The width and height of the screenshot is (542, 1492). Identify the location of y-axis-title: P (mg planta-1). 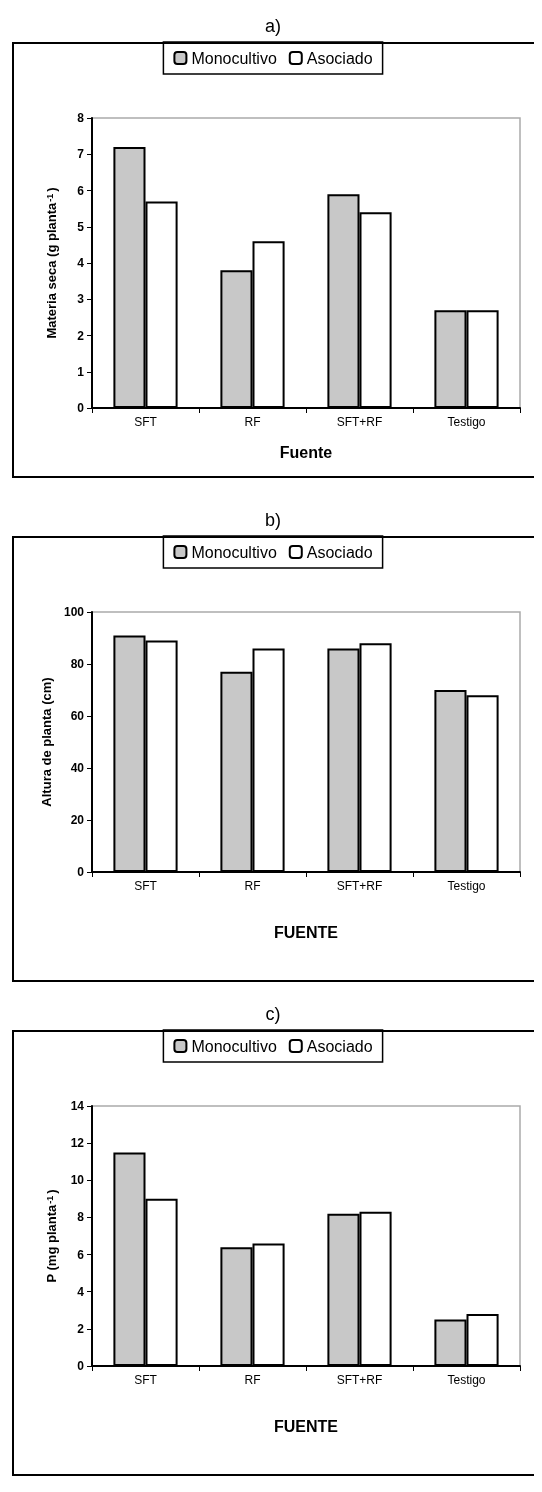
(51, 1236).